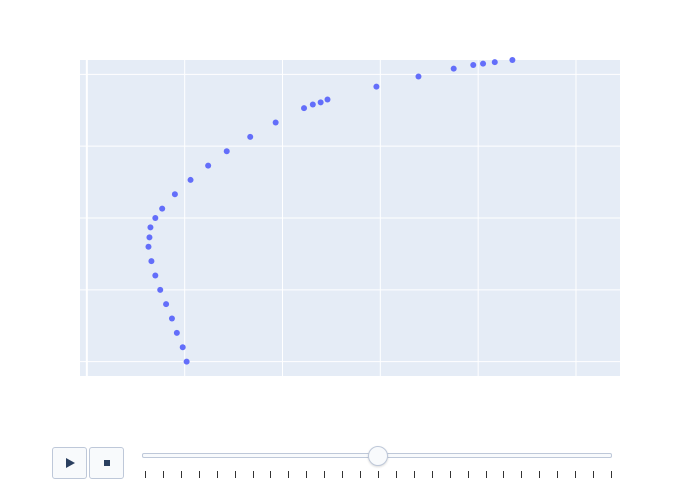 This screenshot has width=700, height=500. I want to click on slider-ticks, so click(377, 475).